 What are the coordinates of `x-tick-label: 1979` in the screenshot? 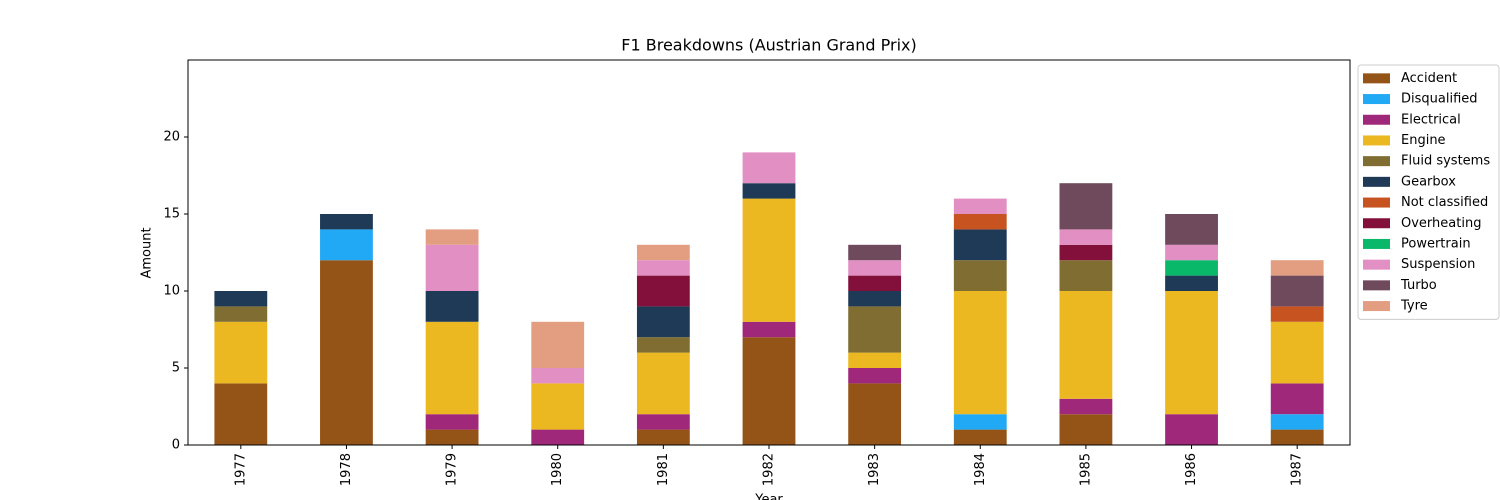 It's located at (452, 469).